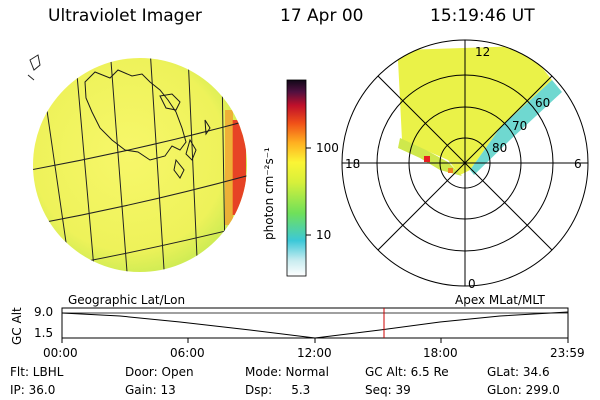 This screenshot has width=600, height=400. What do you see at coordinates (500, 300) in the screenshot?
I see `timeline-right-title: Apex MLat/MLT` at bounding box center [500, 300].